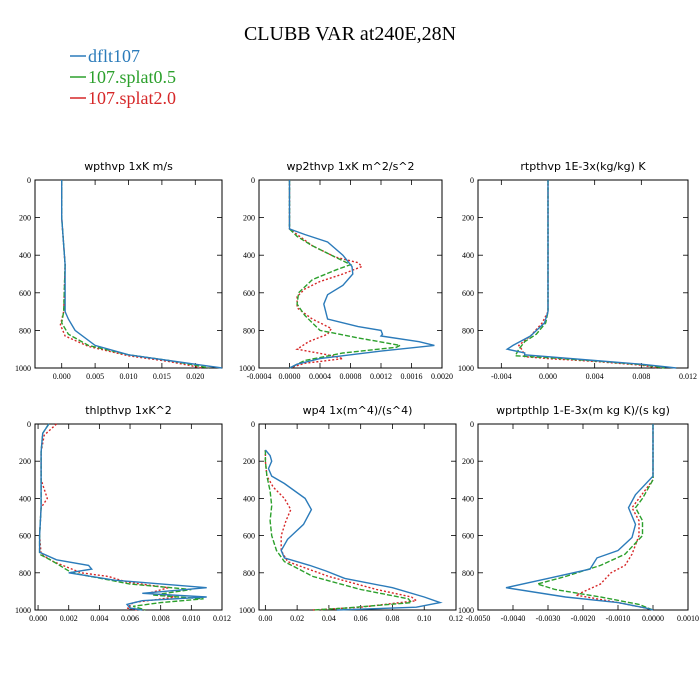 Image resolution: width=700 pixels, height=700 pixels. Describe the element at coordinates (548, 618) in the screenshot. I see `x-tick-label: -0.0030` at that location.